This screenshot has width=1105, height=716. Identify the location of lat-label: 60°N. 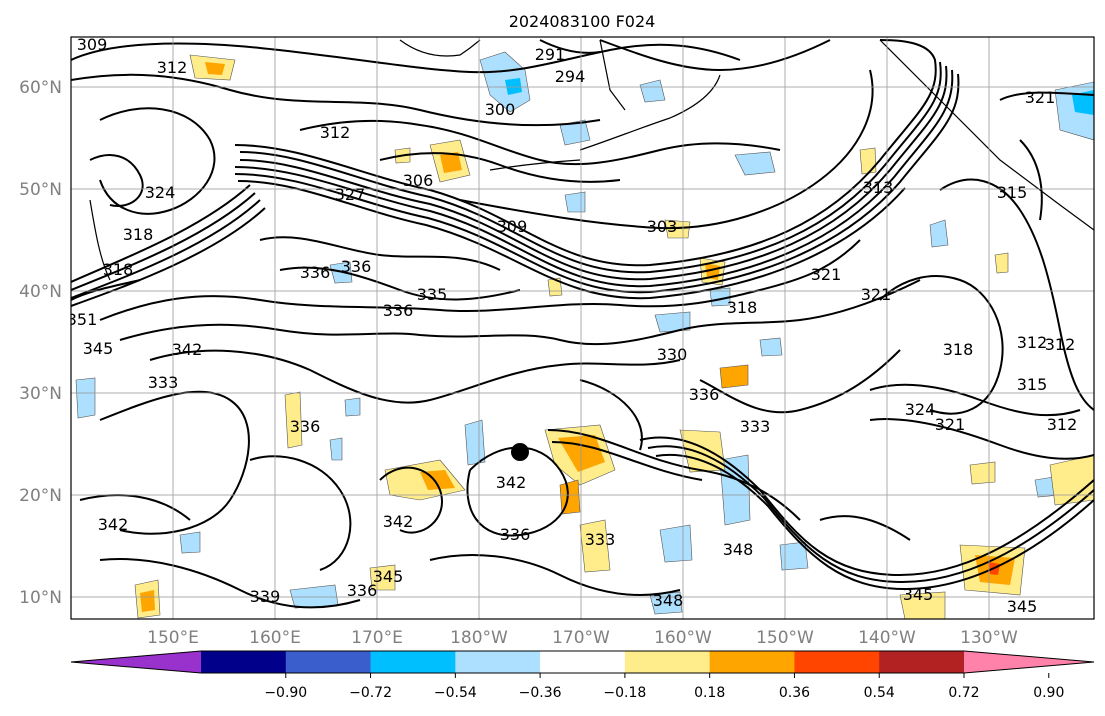
(40, 88).